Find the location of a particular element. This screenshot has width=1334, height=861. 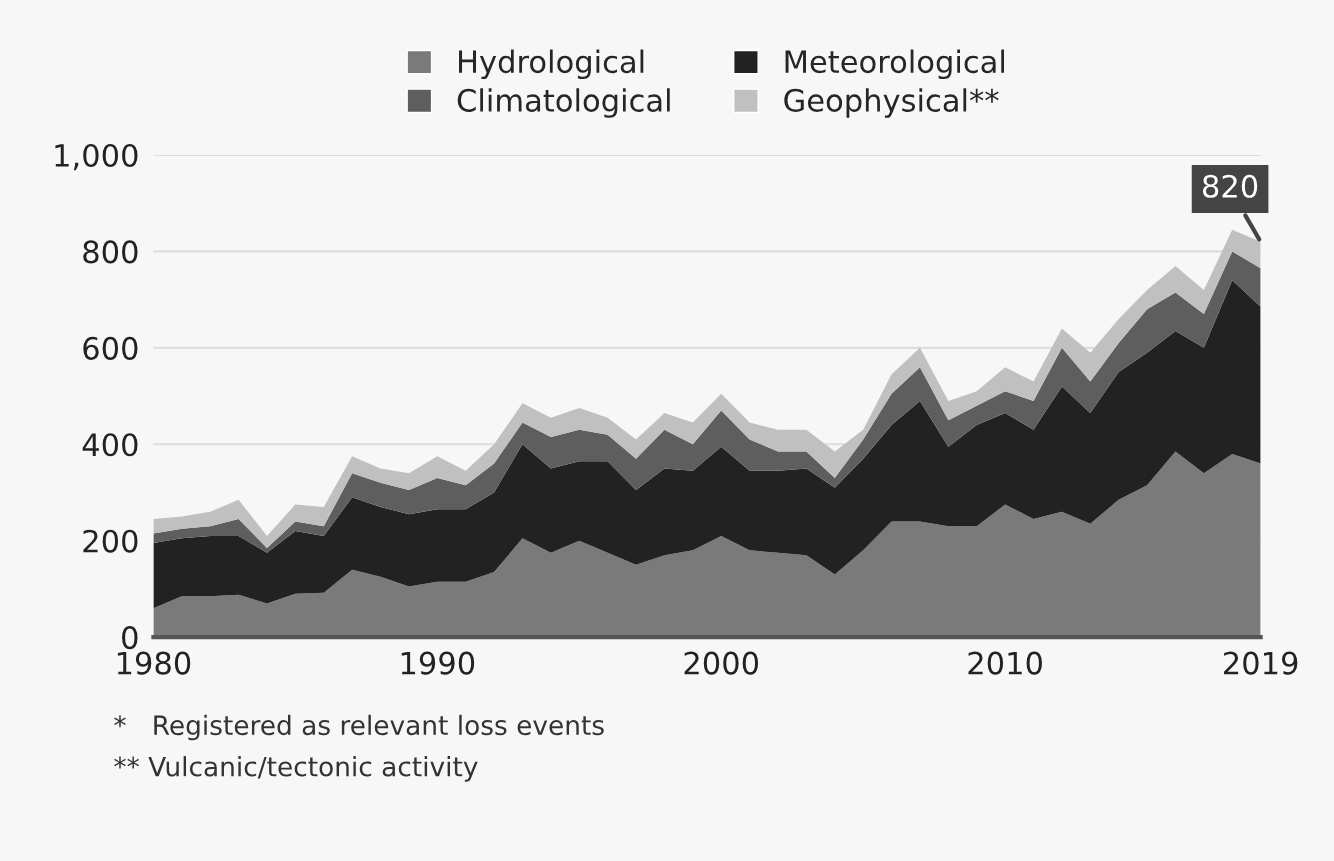

y-tick-label: 0 is located at coordinates (130, 638).